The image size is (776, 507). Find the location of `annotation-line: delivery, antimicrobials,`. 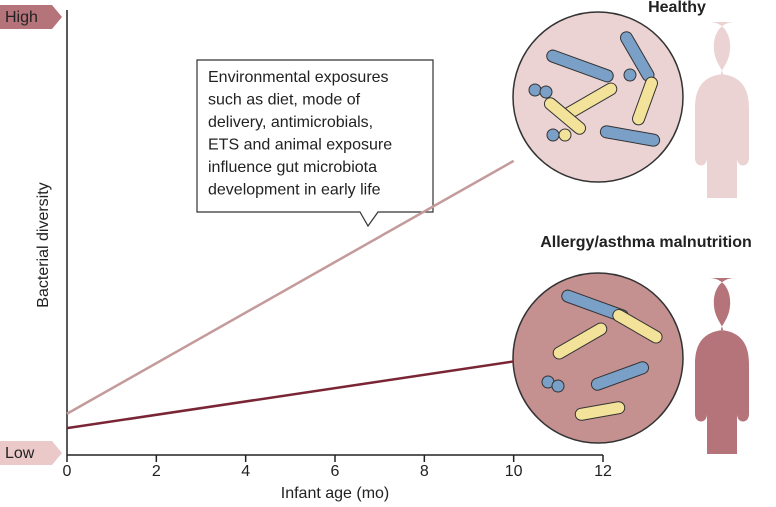

annotation-line: delivery, antimicrobials, is located at coordinates (290, 122).